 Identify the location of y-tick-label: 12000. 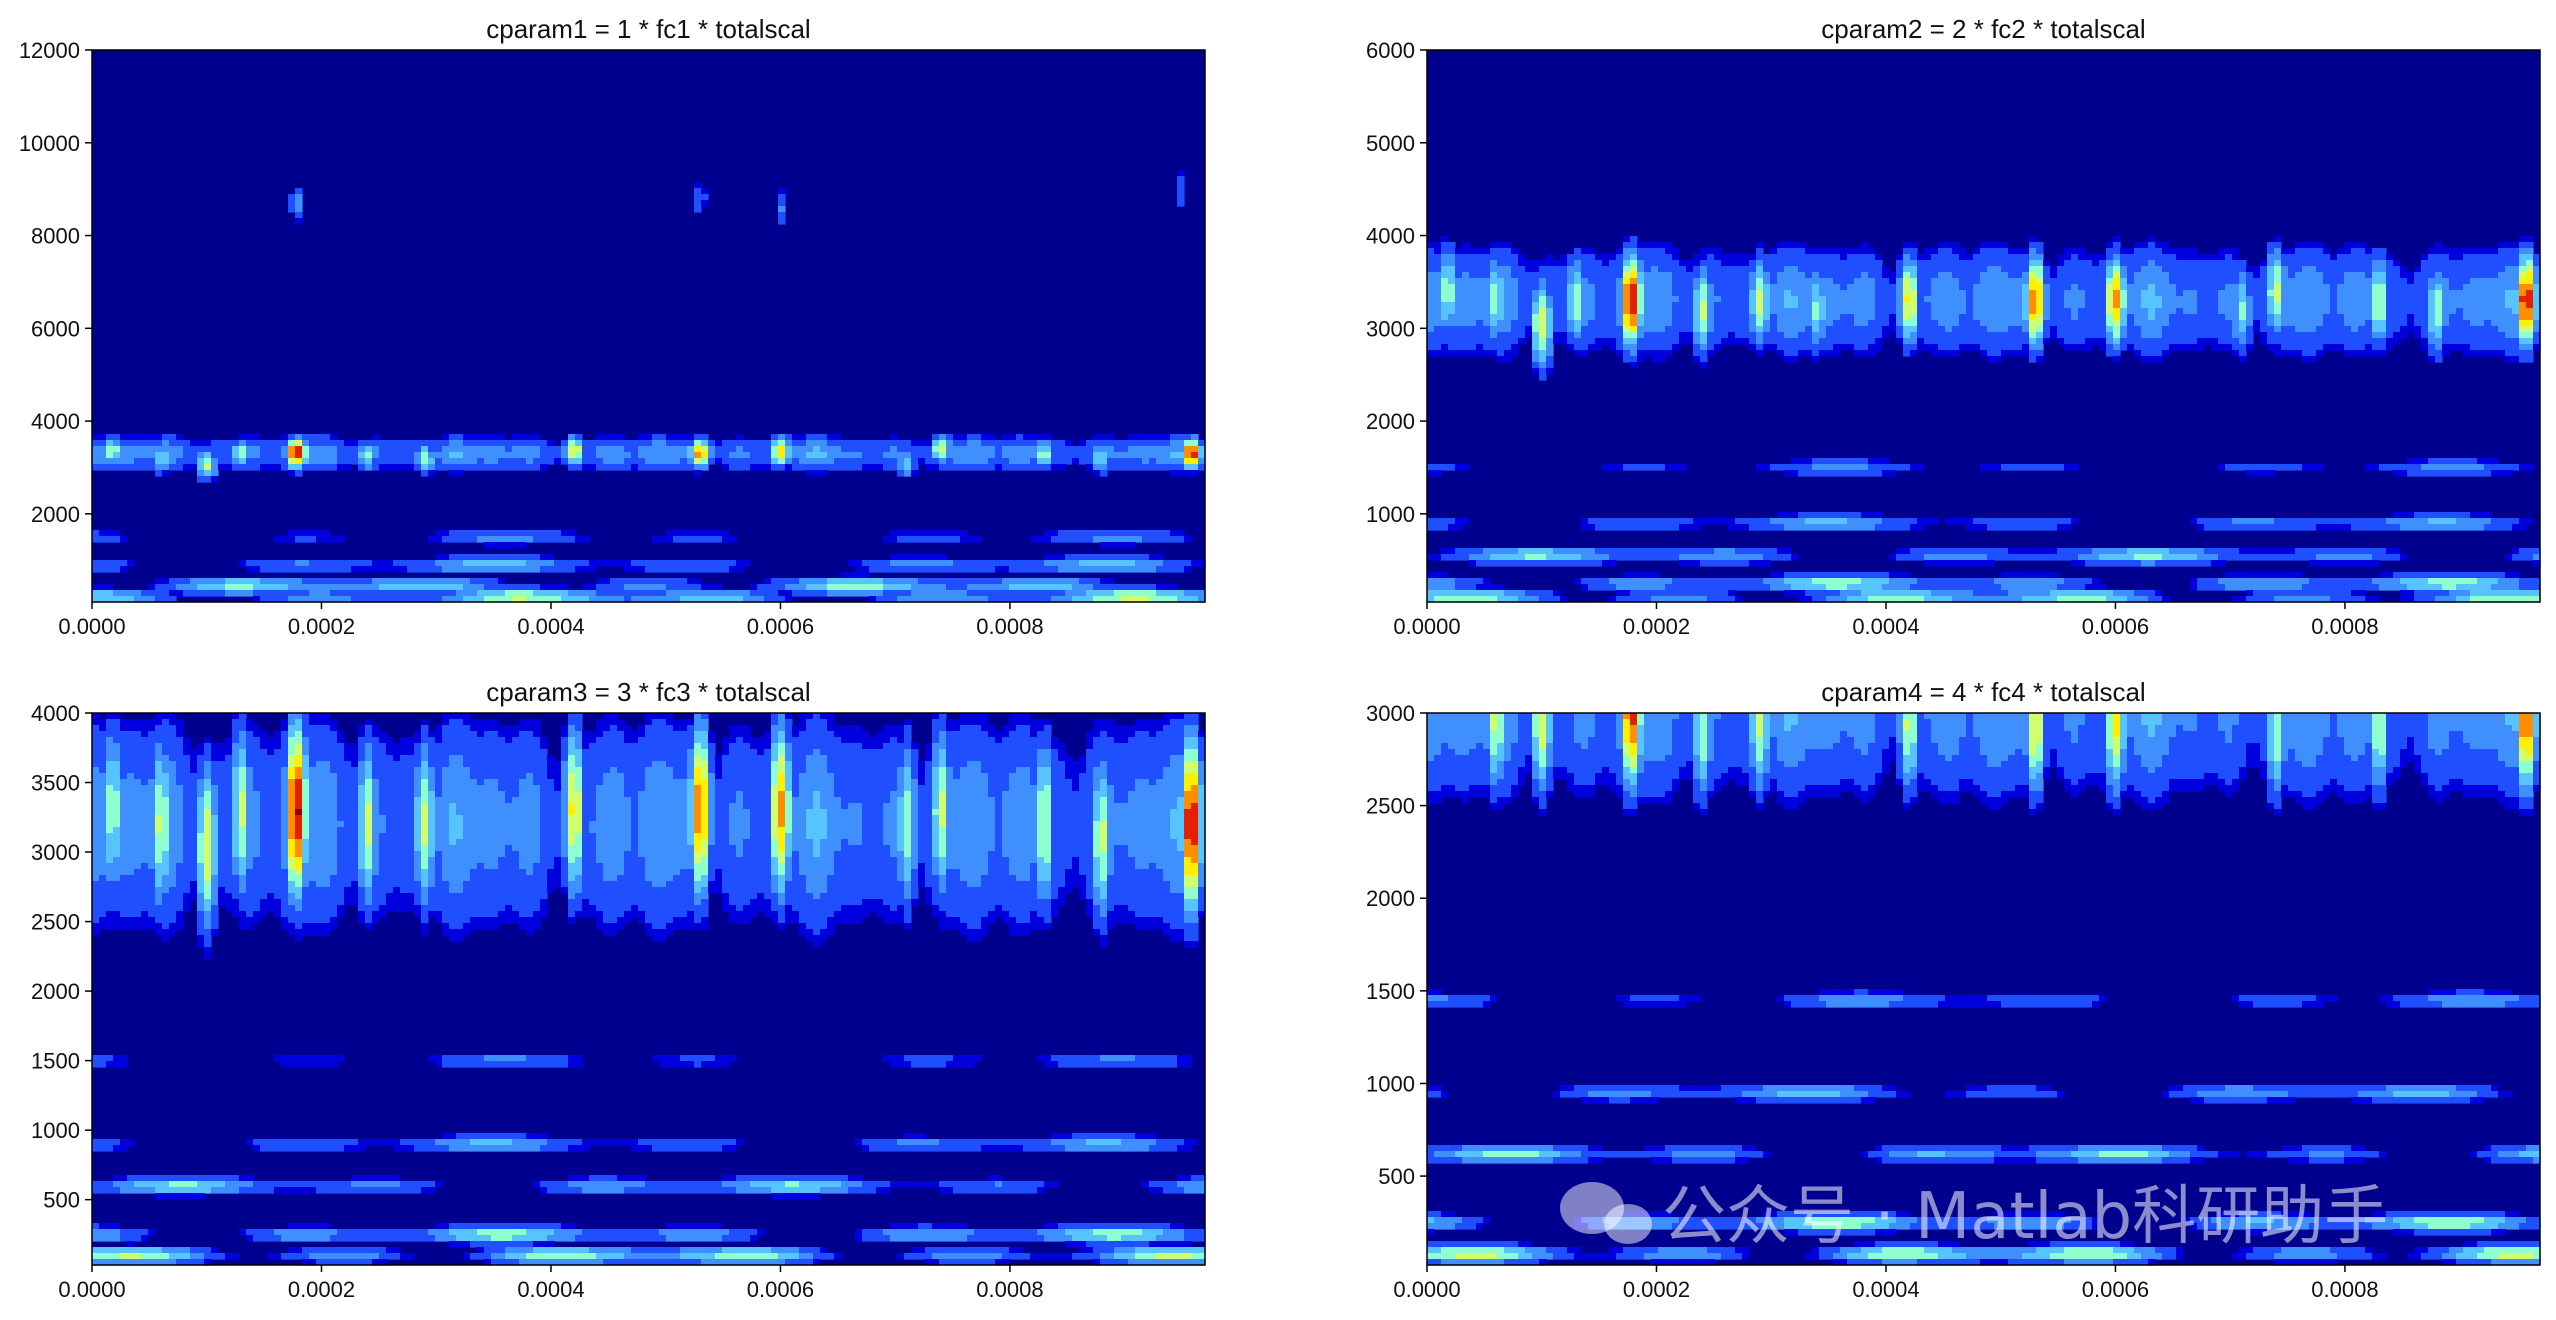
(49, 50).